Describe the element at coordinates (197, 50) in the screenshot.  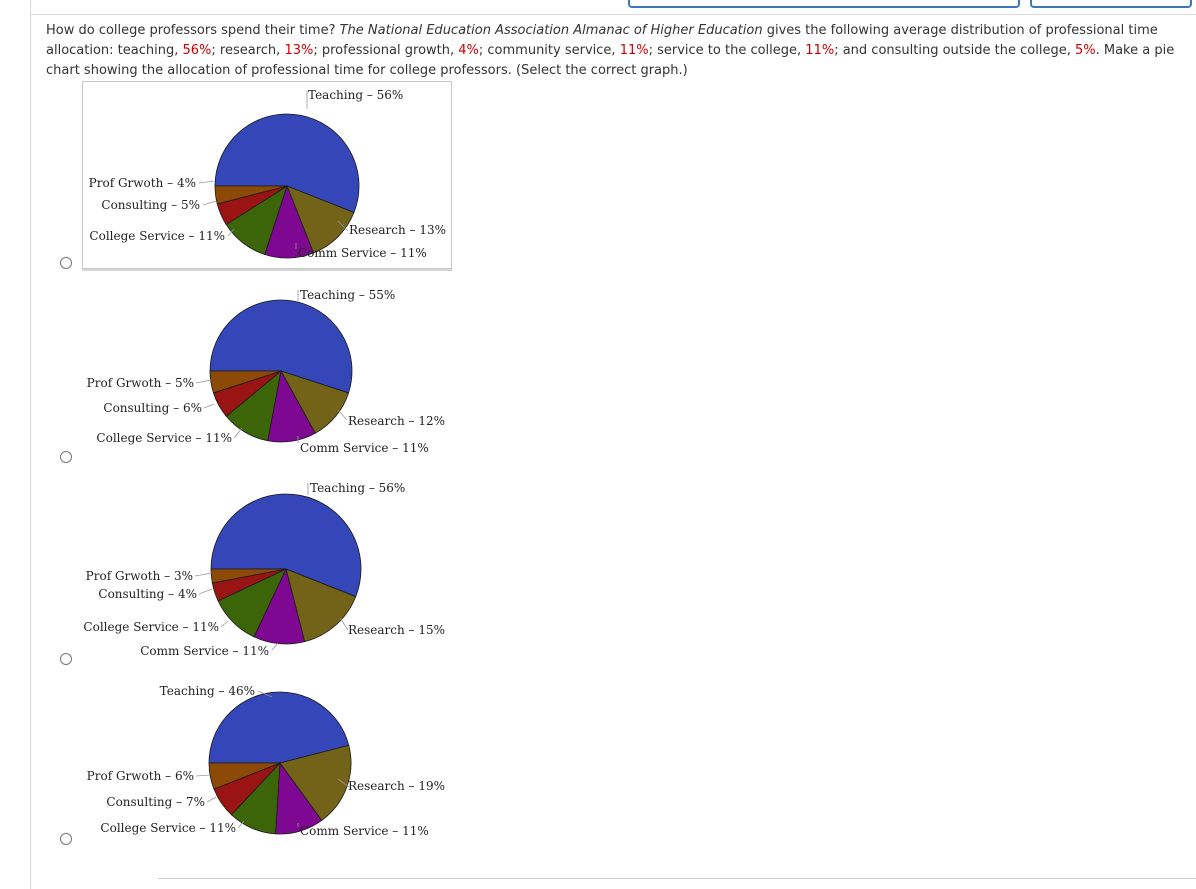
I see `value-teaching: 56%` at that location.